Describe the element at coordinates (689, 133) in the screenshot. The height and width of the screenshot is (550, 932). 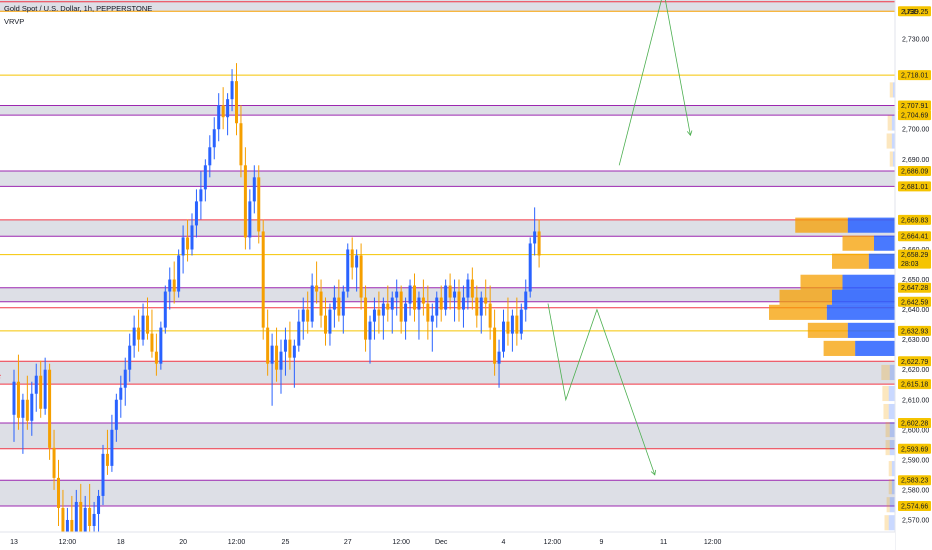
I see `projection-up-arrowhead` at that location.